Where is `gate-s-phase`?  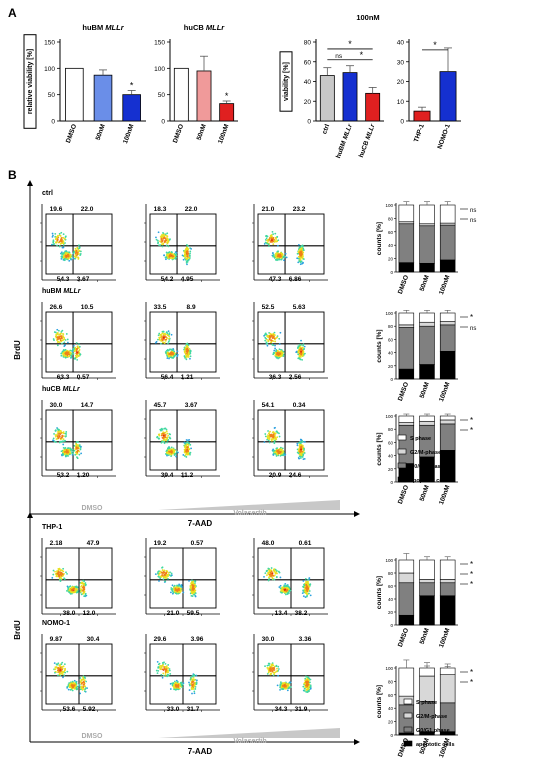 gate-s-phase is located at coordinates (271, 328).